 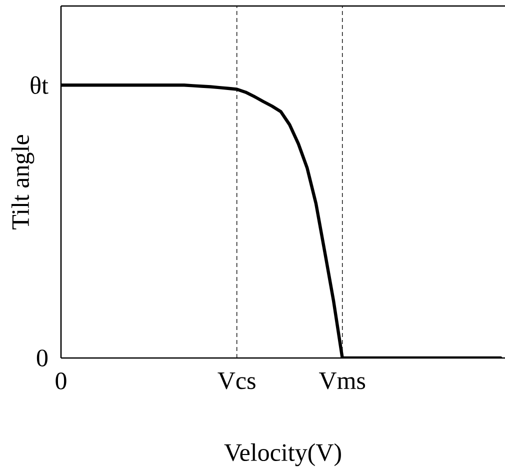 I want to click on x-tick-label: 0, so click(x=61, y=381).